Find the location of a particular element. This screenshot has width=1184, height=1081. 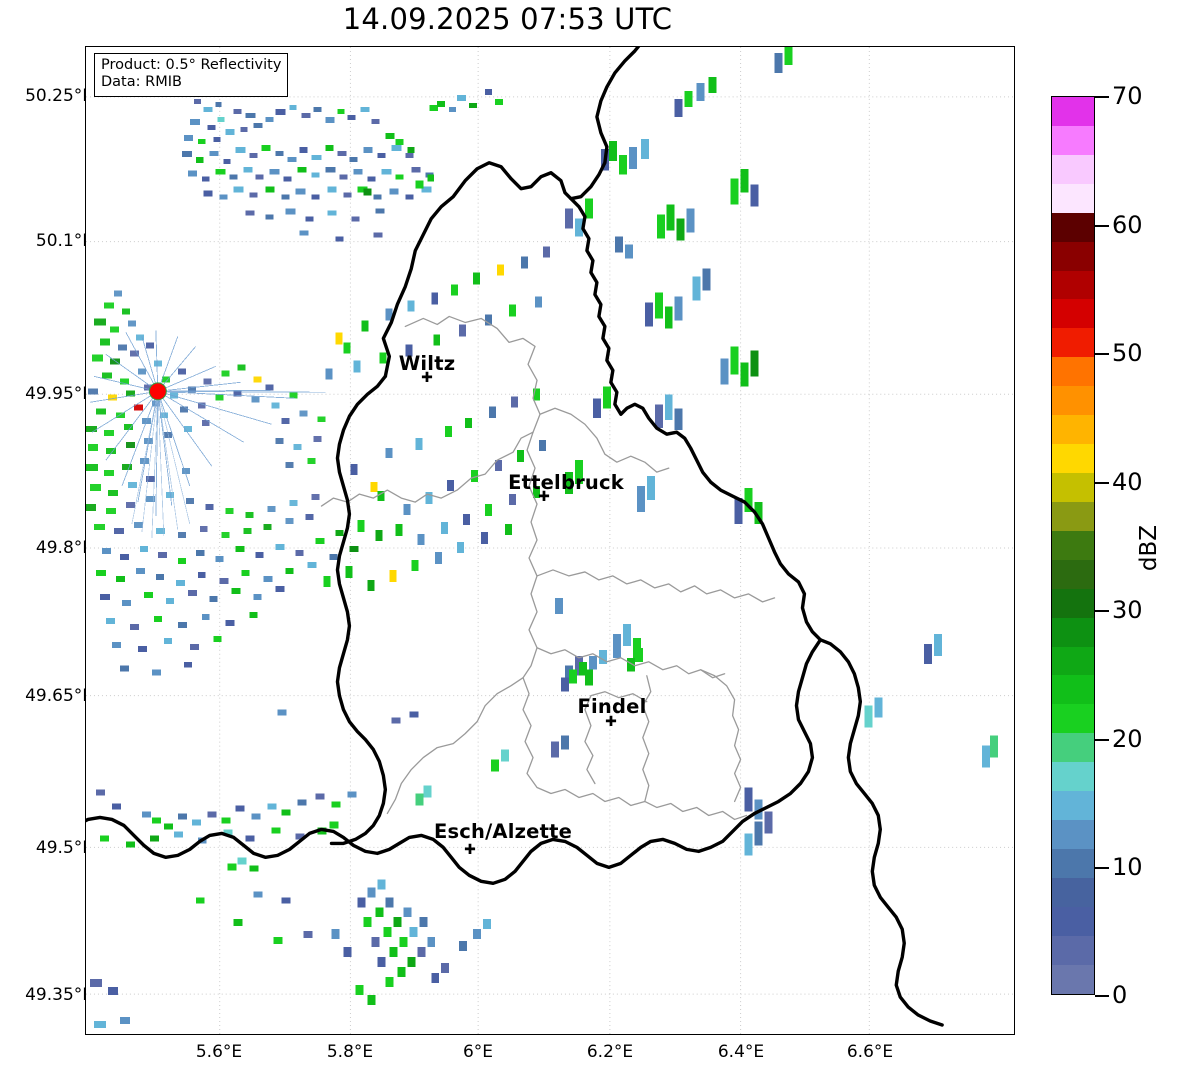

colorbar is located at coordinates (1073, 545).